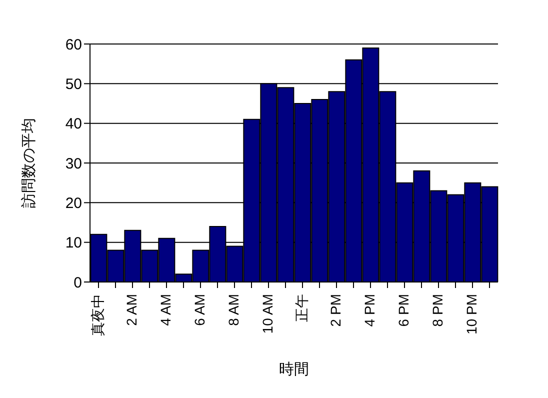 The height and width of the screenshot is (398, 548). I want to click on y-tick-label: 60, so click(73, 45).